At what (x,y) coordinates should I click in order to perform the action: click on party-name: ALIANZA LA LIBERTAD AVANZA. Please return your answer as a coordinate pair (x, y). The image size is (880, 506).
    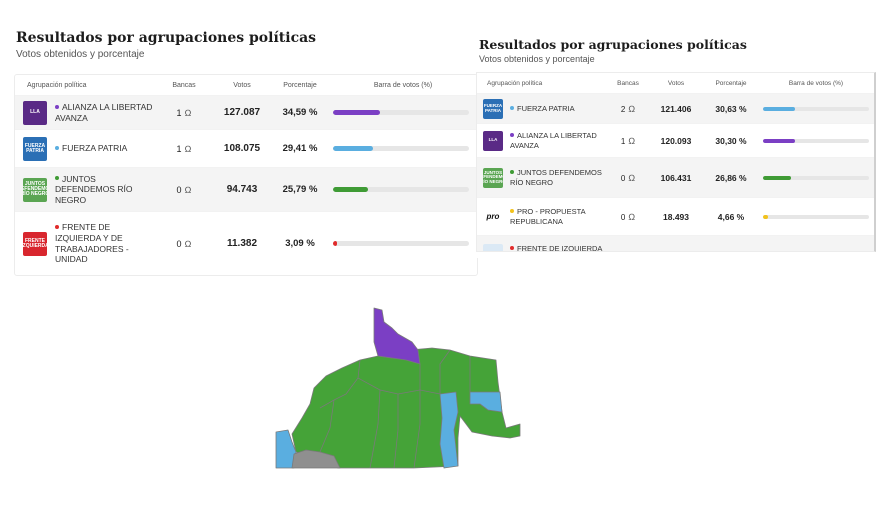
    Looking at the image, I should click on (558, 140).